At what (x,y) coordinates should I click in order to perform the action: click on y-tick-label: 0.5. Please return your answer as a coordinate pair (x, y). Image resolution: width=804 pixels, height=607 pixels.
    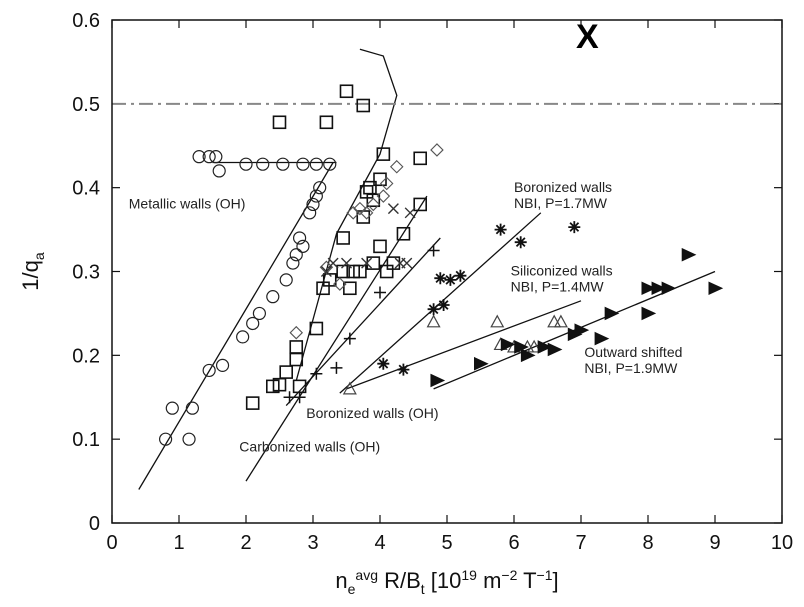
    Looking at the image, I should click on (86, 105).